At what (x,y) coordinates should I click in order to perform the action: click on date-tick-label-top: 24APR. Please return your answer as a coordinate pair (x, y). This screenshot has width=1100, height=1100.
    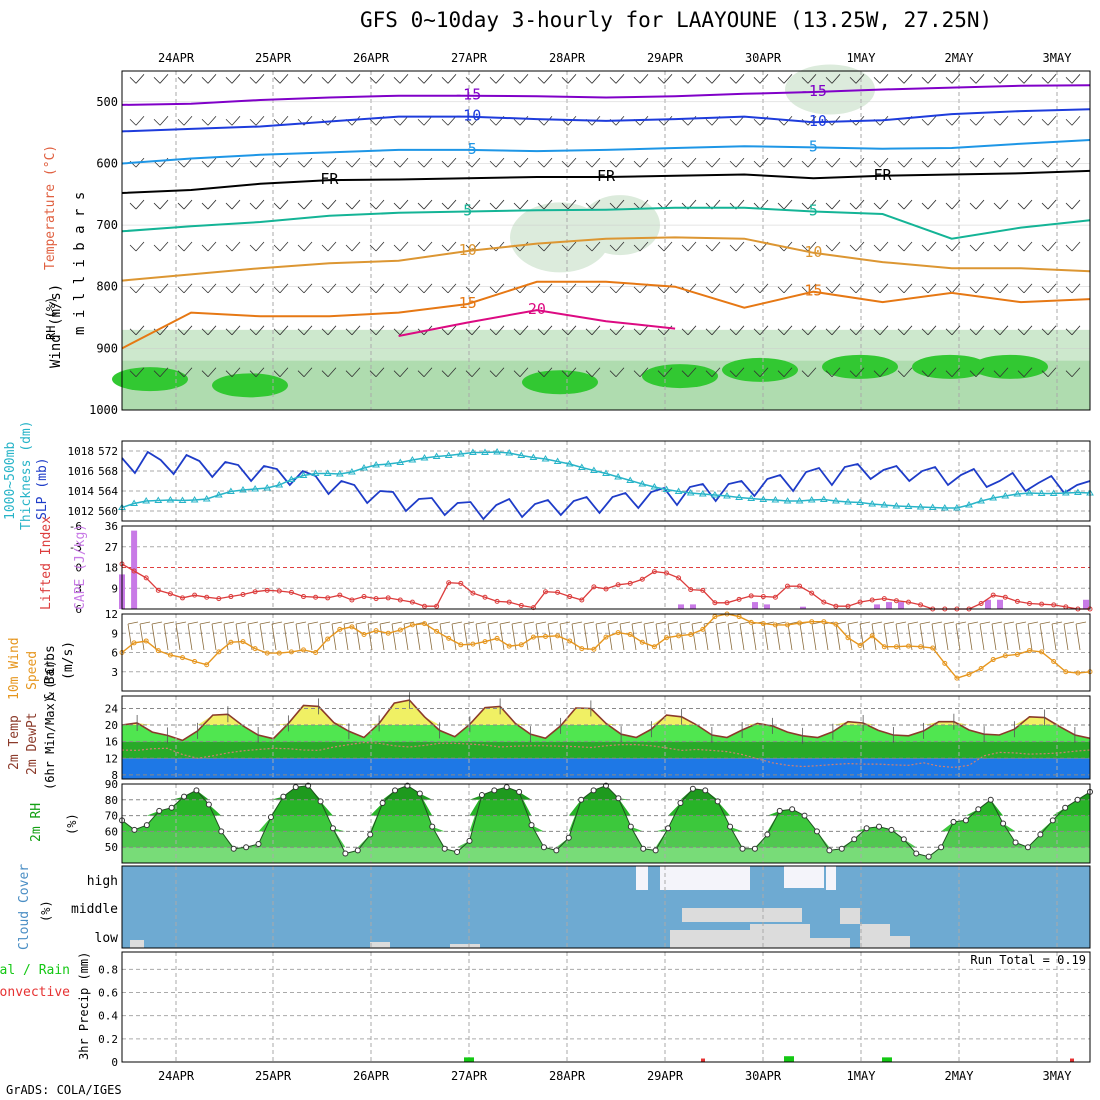
    Looking at the image, I should click on (176, 58).